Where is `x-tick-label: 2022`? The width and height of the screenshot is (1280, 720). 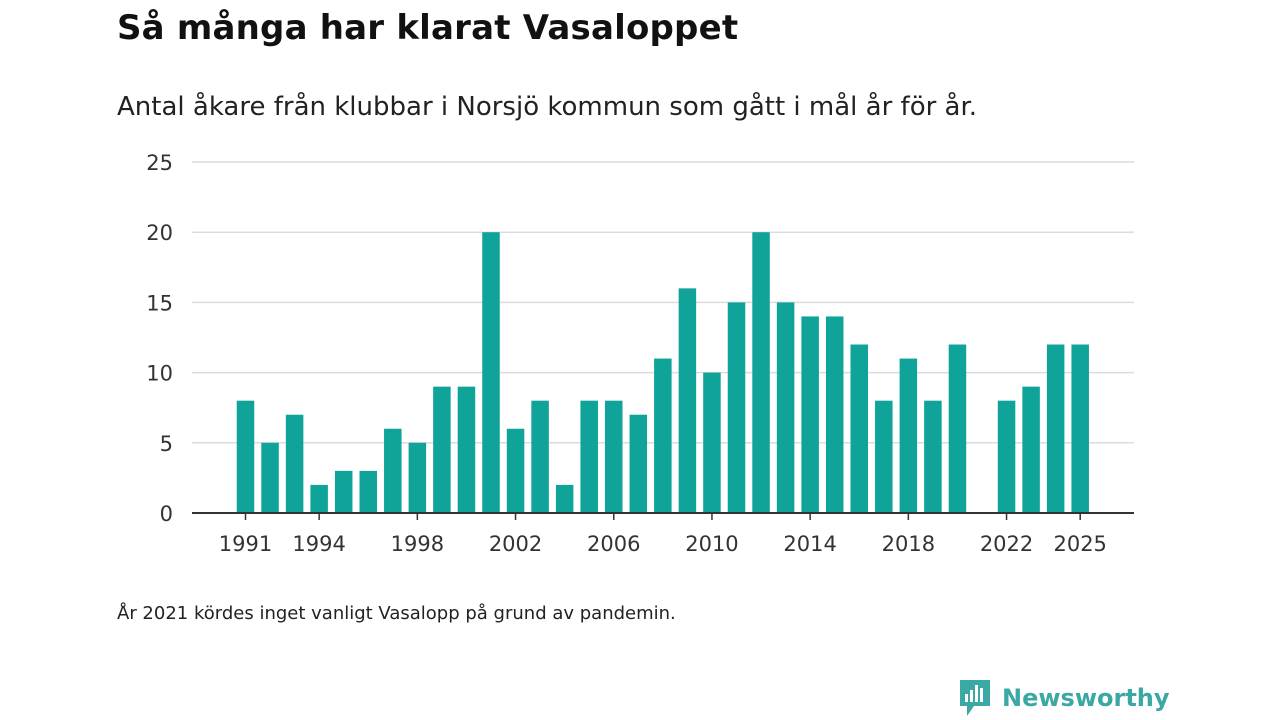
x-tick-label: 2022 is located at coordinates (1006, 544).